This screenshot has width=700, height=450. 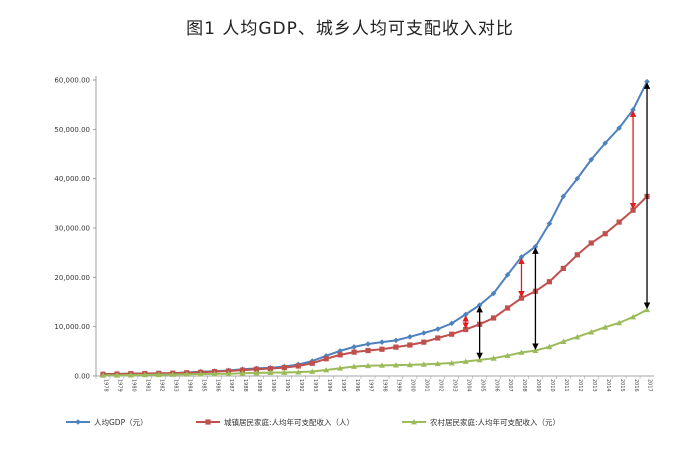 I want to click on legend-item: 人均GDP（元）, so click(x=107, y=422).